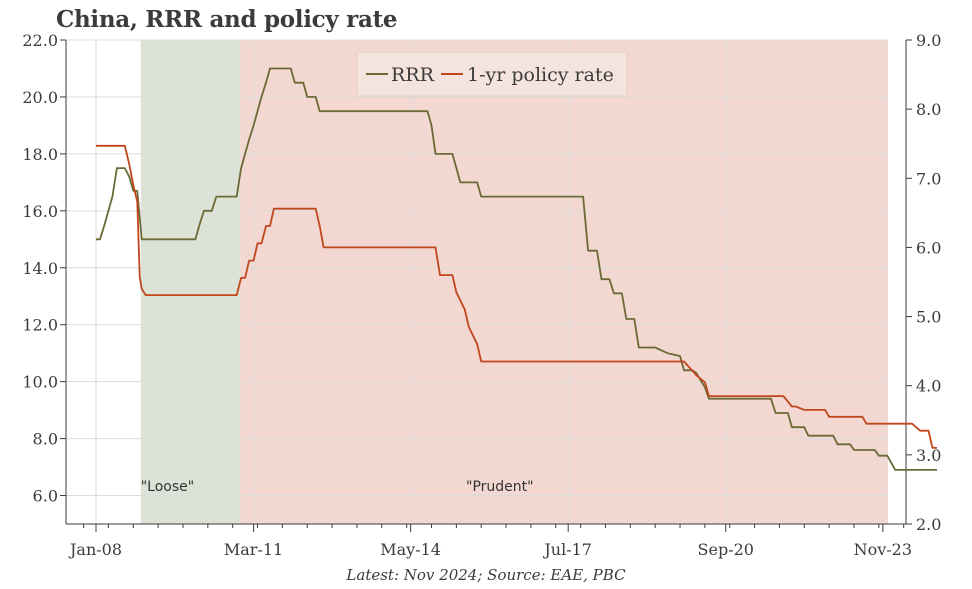 Image resolution: width=972 pixels, height=589 pixels. What do you see at coordinates (413, 75) in the screenshot?
I see `legend-label-0: RRR` at bounding box center [413, 75].